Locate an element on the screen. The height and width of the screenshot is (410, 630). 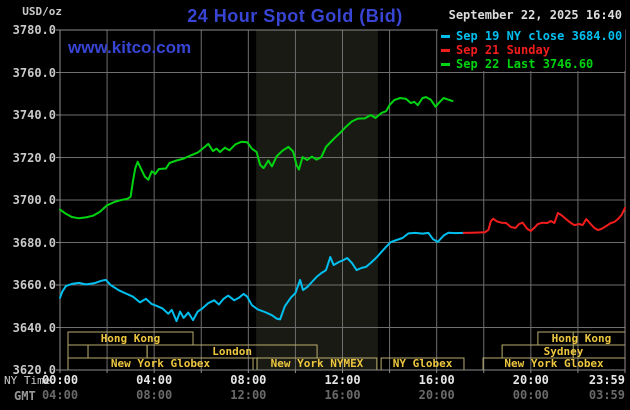
y-tick-label: 3660.0 is located at coordinates (34, 285).